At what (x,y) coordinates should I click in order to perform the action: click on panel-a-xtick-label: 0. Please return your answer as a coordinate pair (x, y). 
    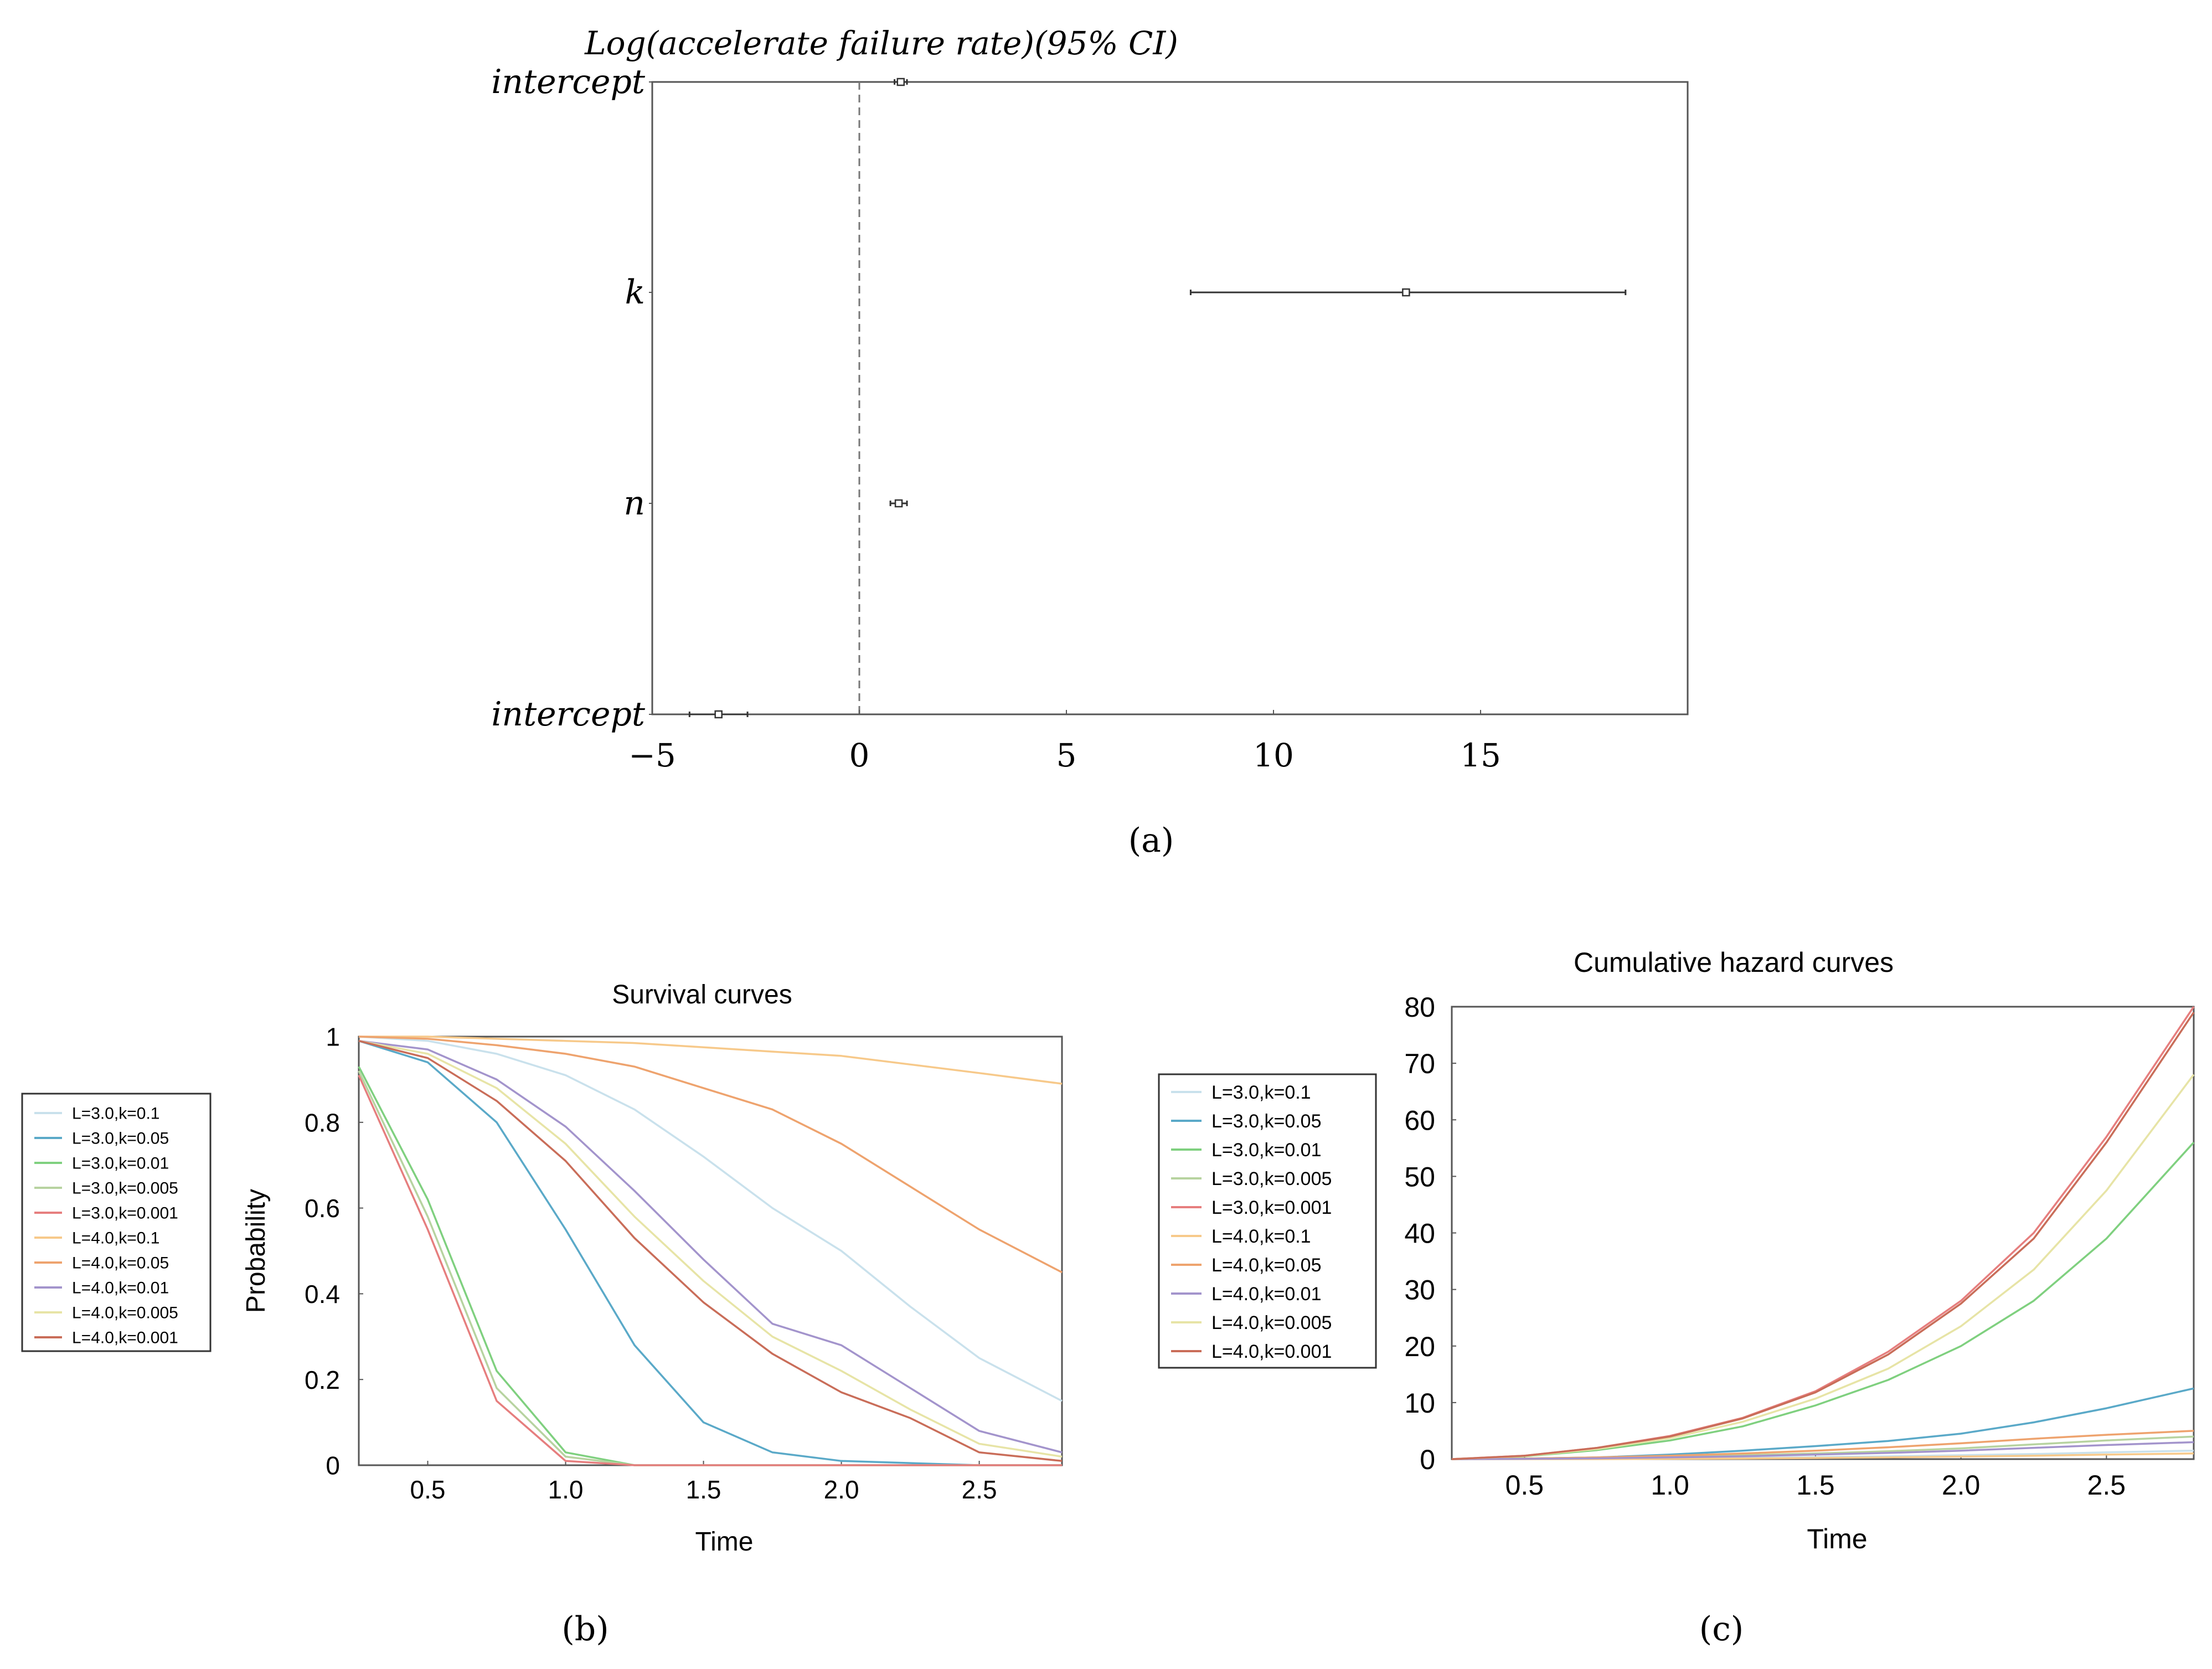
    Looking at the image, I should click on (859, 755).